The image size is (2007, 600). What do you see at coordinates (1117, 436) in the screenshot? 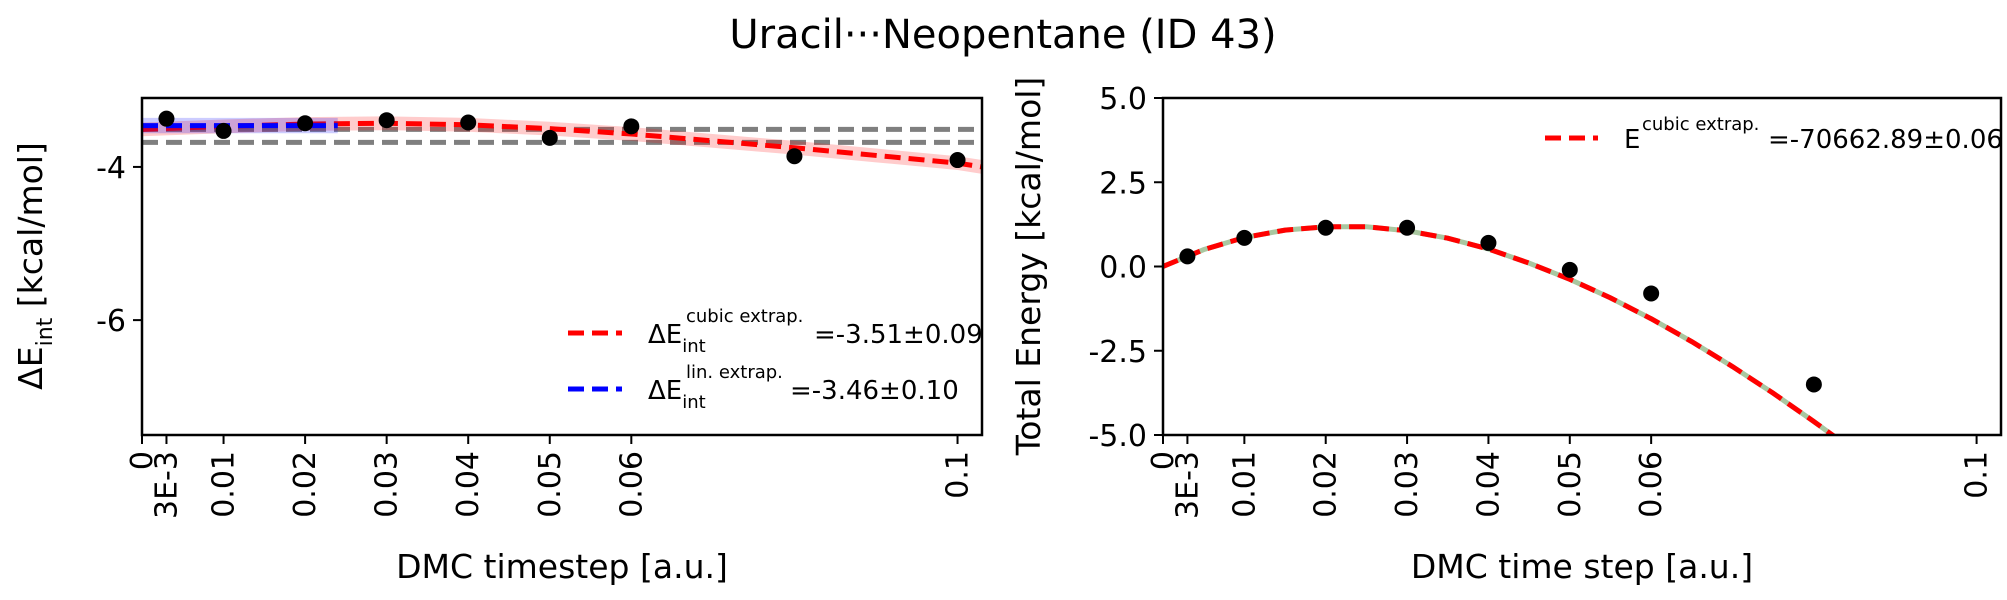
I see `y-tick-label: -5.0` at bounding box center [1117, 436].